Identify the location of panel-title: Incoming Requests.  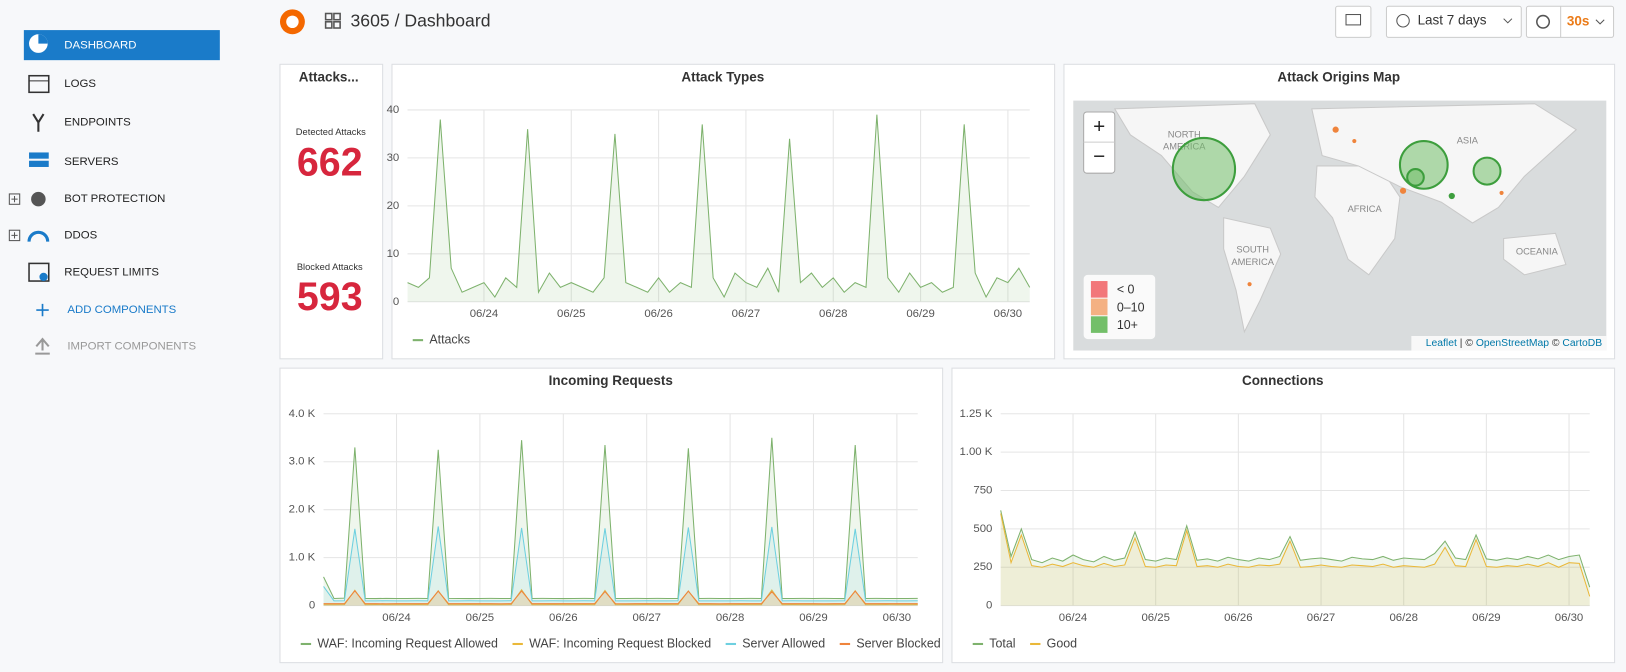
(611, 380).